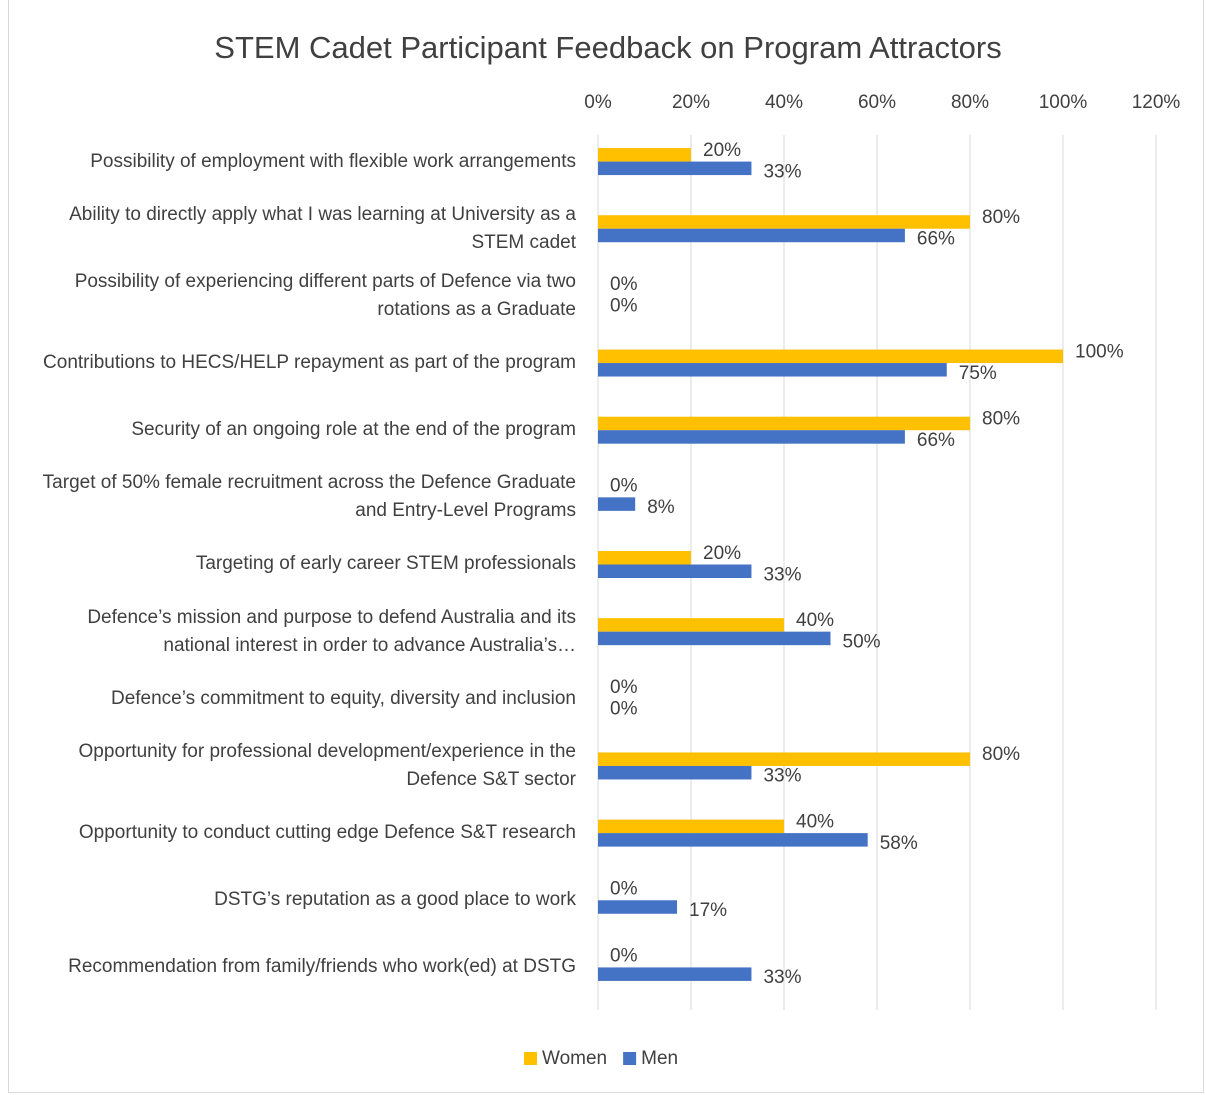 The image size is (1206, 1095). I want to click on x-tick-label: 120%, so click(1156, 102).